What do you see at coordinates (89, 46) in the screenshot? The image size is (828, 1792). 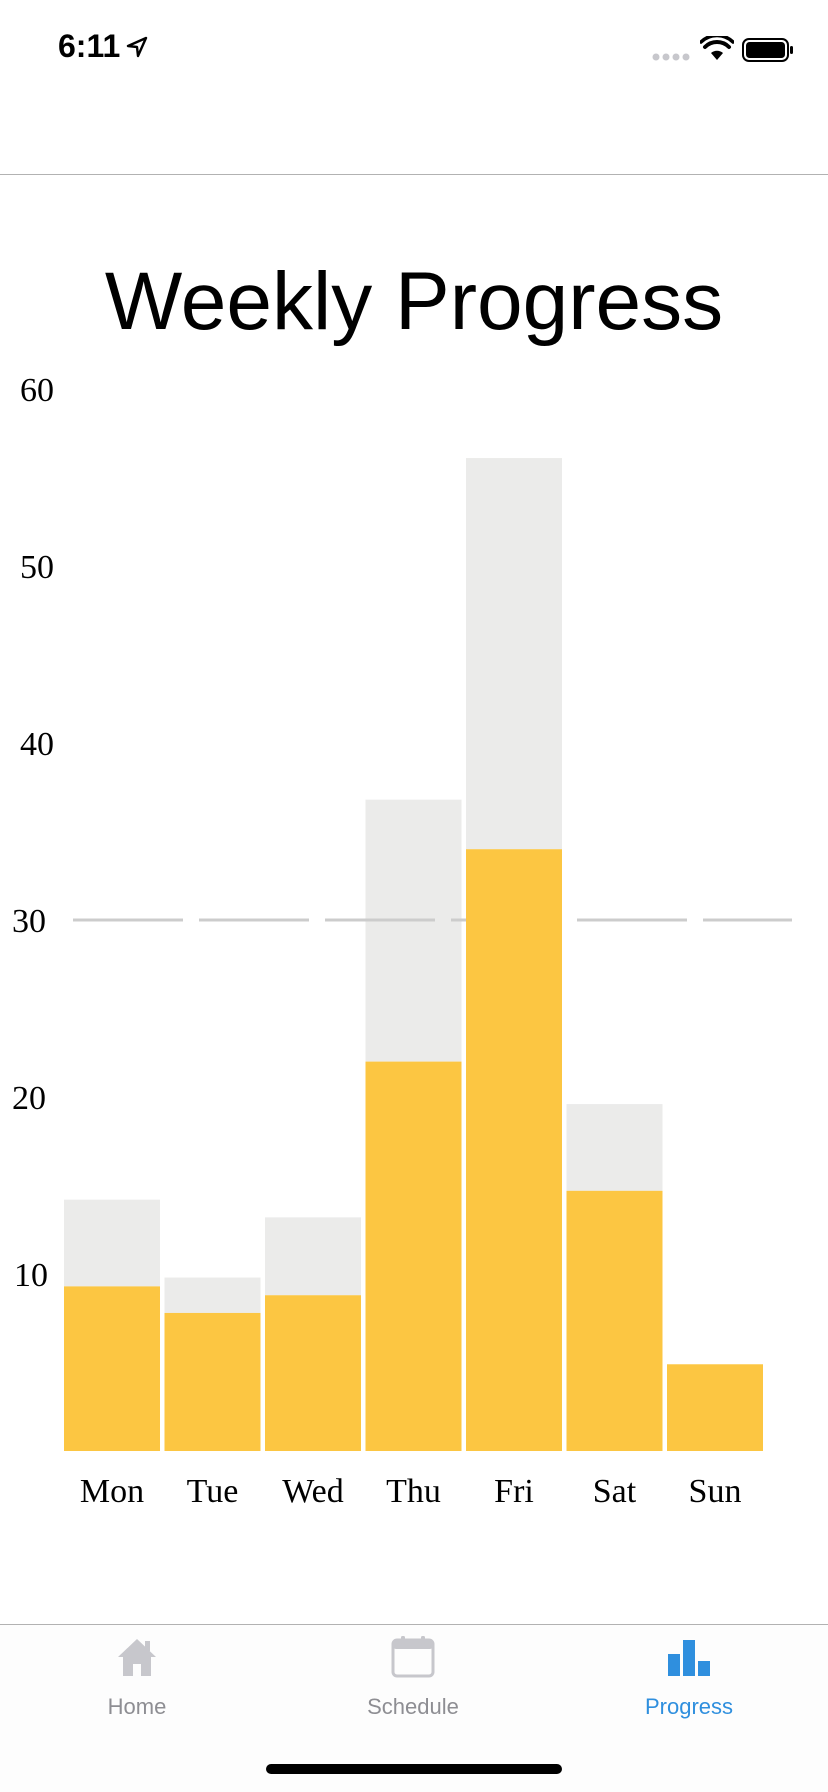 I see `status-time: 6:11` at bounding box center [89, 46].